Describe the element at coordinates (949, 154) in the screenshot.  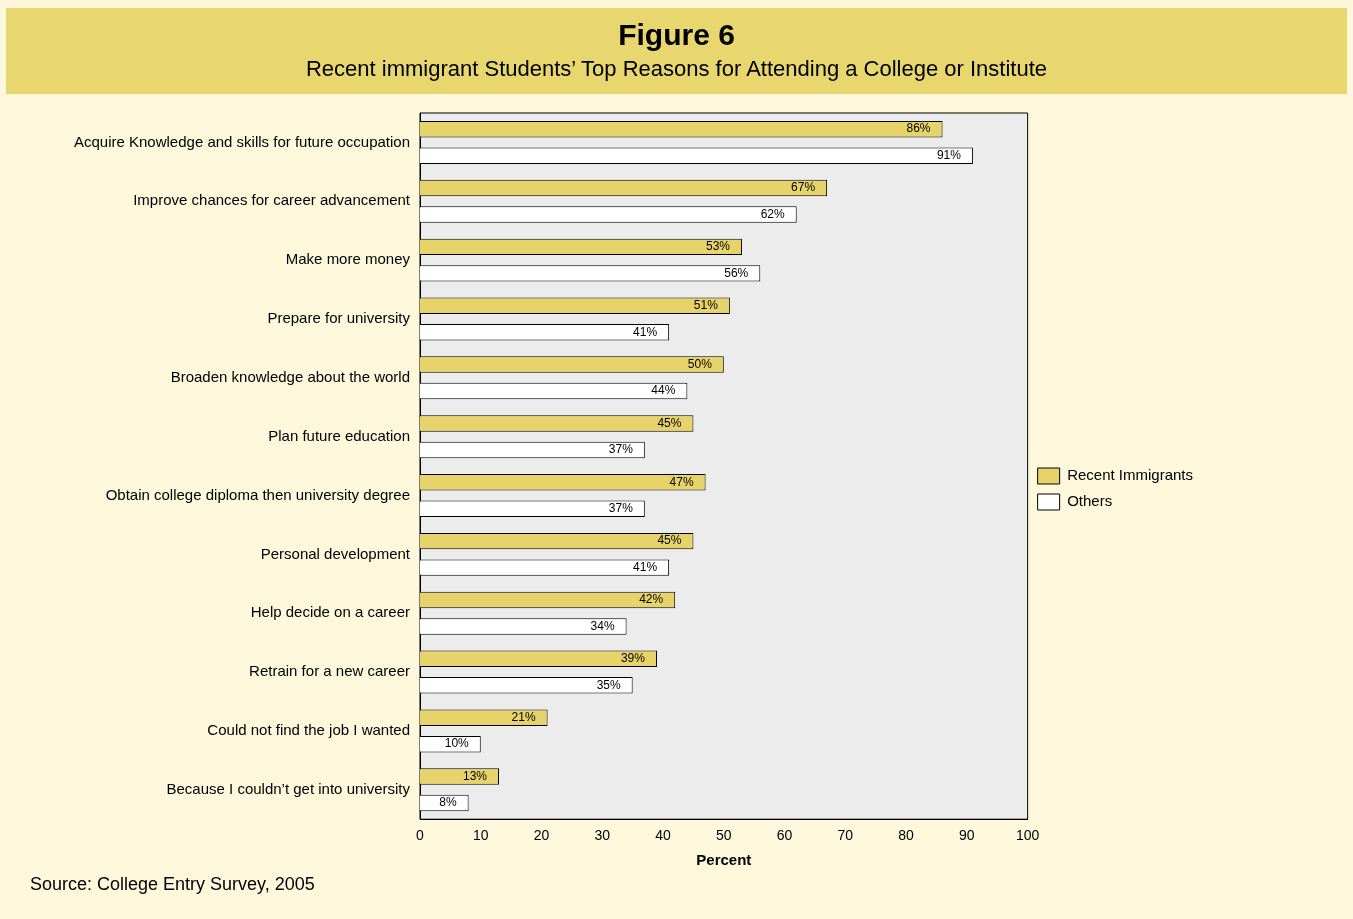
I see `data-label: 91%` at that location.